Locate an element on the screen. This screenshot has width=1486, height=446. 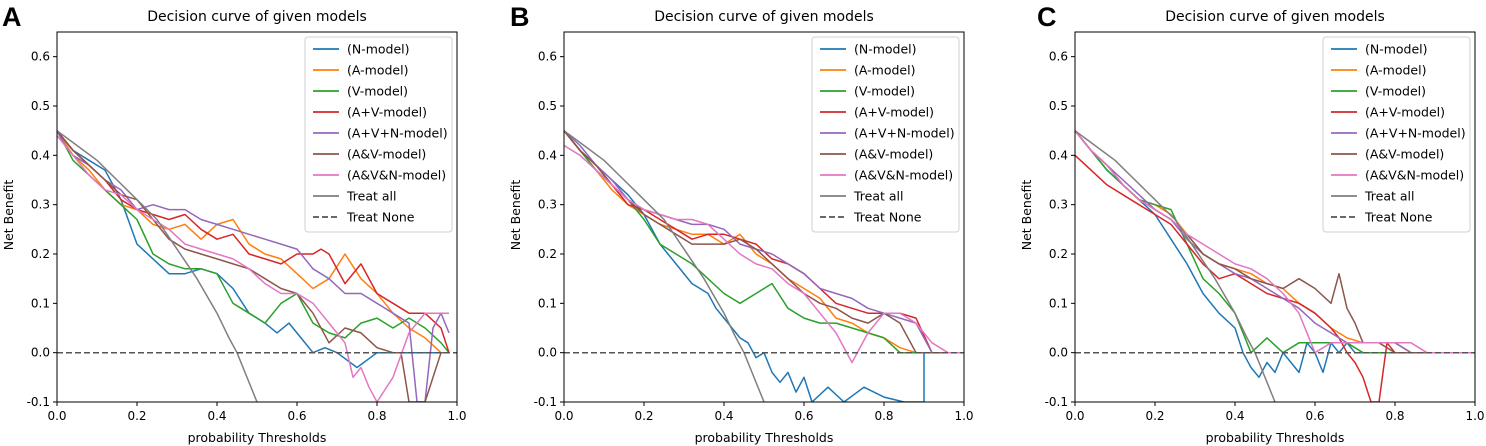
panel-letter: B is located at coordinates (520, 17).